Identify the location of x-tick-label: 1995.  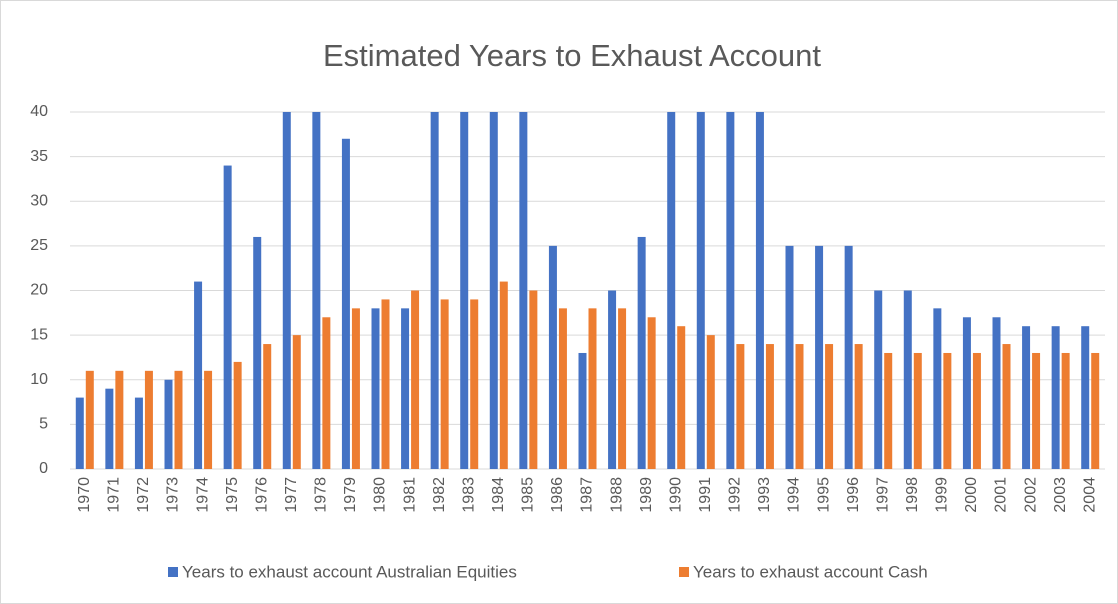
(823, 495).